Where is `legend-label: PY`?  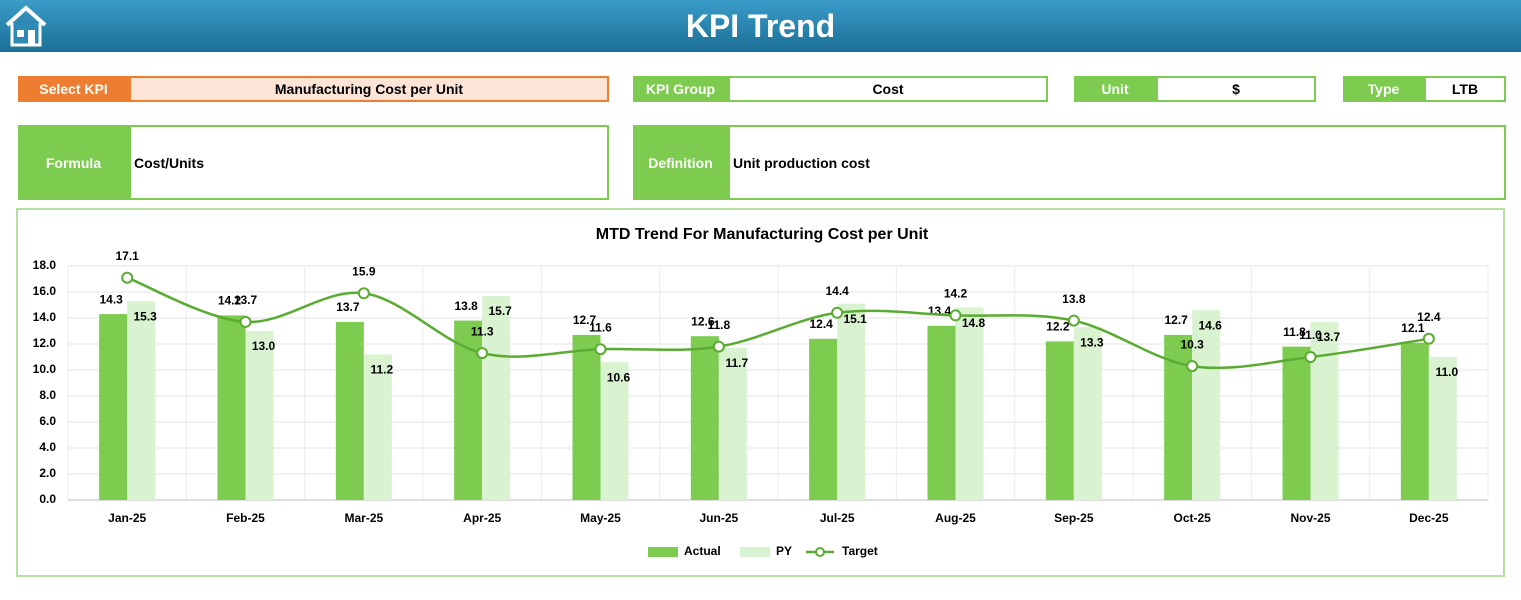 legend-label: PY is located at coordinates (784, 551).